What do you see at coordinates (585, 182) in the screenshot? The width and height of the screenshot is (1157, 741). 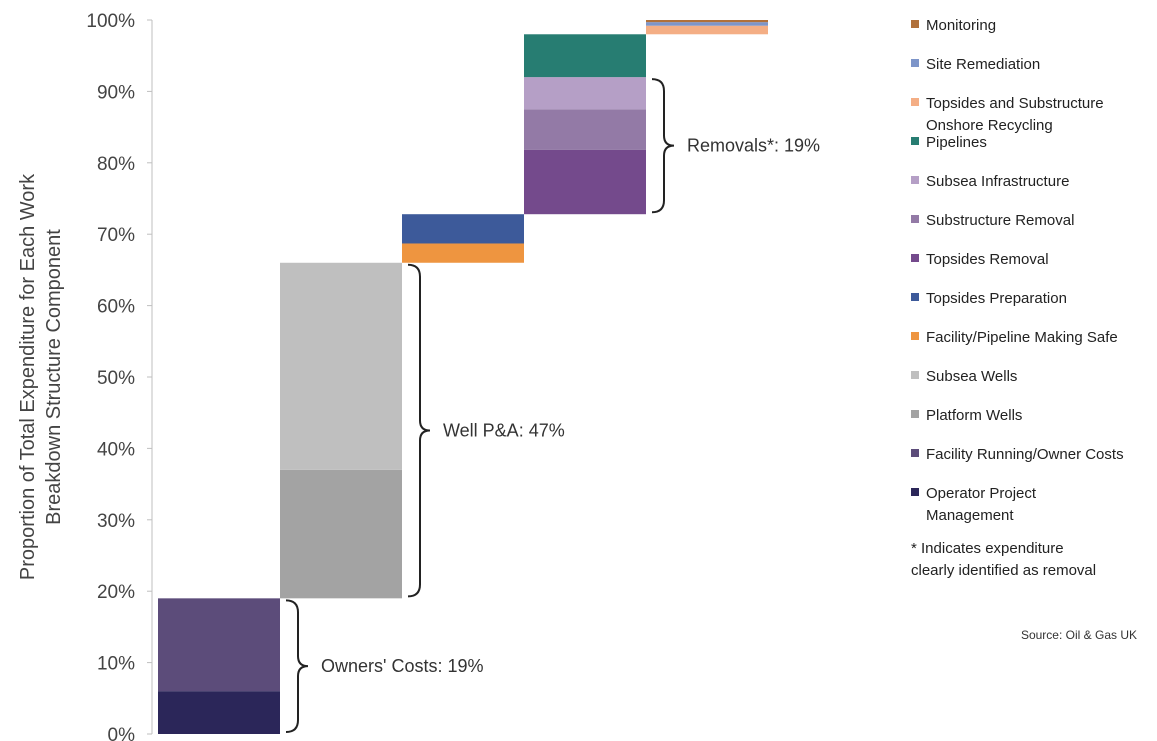 I see `bar-segment-topsides-removal` at bounding box center [585, 182].